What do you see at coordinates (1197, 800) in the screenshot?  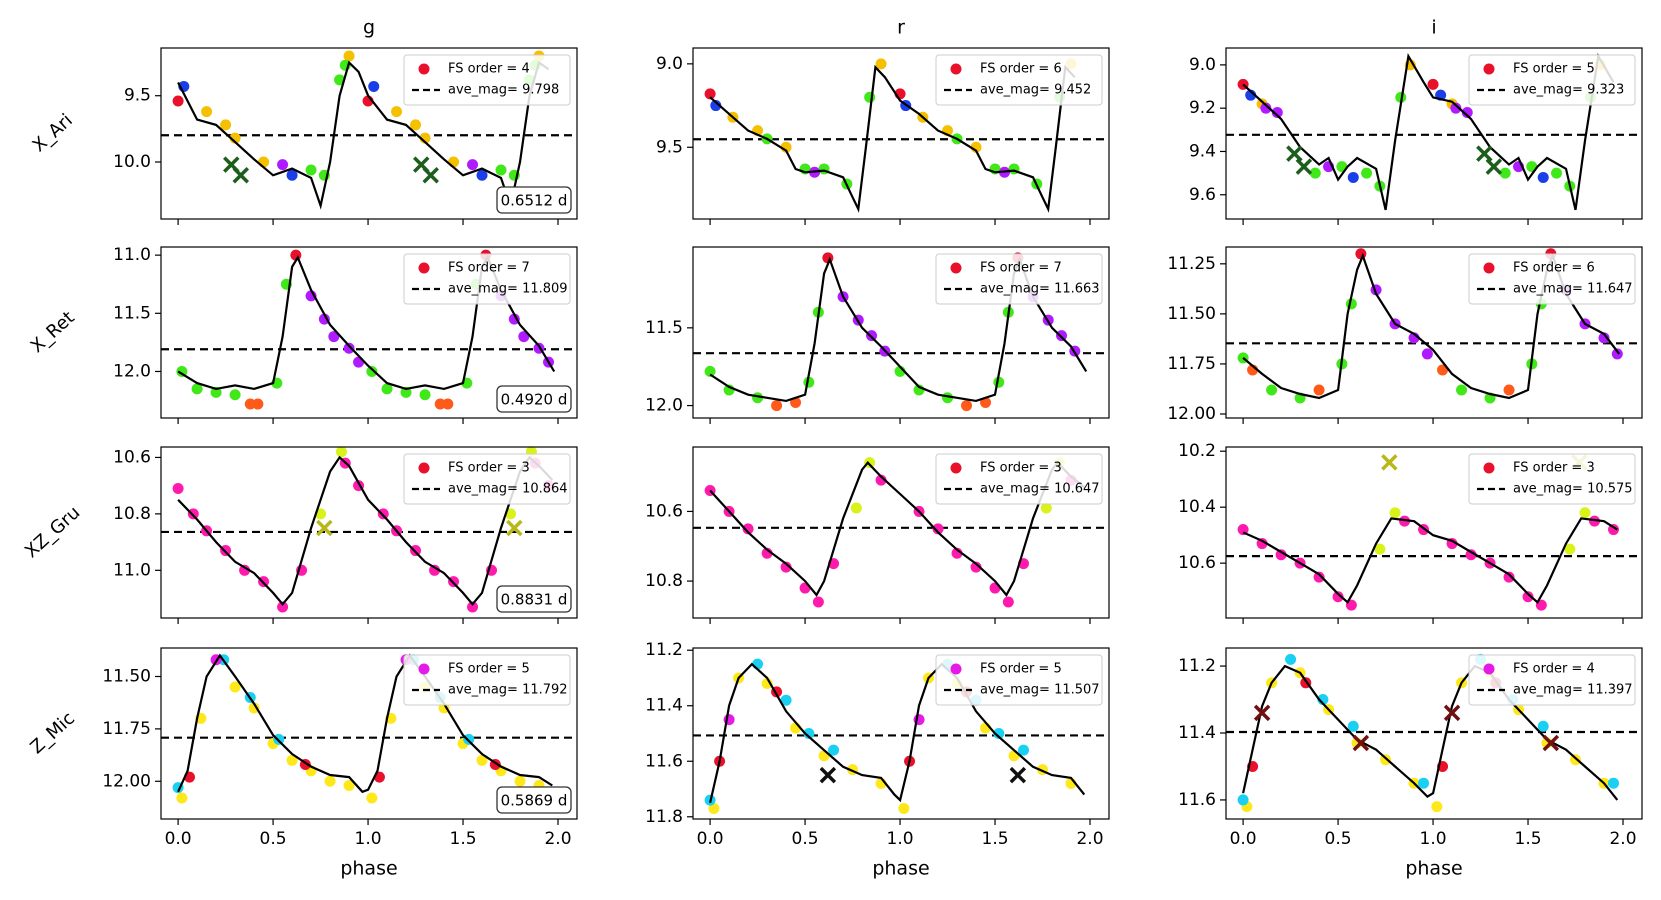 I see `y-tick-label: 11.6` at bounding box center [1197, 800].